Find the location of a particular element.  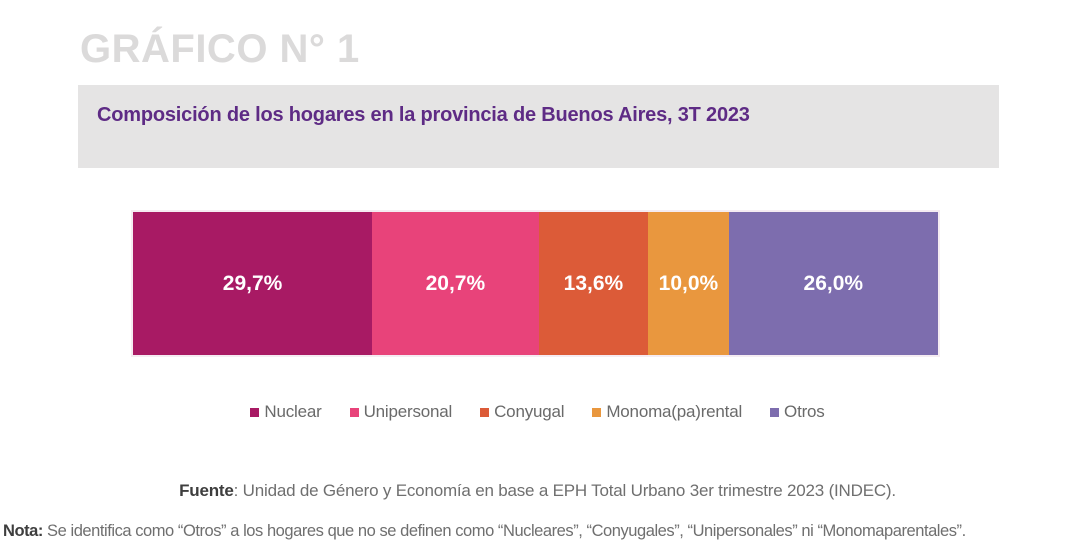

legend-item-nuclear: Nuclear is located at coordinates (286, 412).